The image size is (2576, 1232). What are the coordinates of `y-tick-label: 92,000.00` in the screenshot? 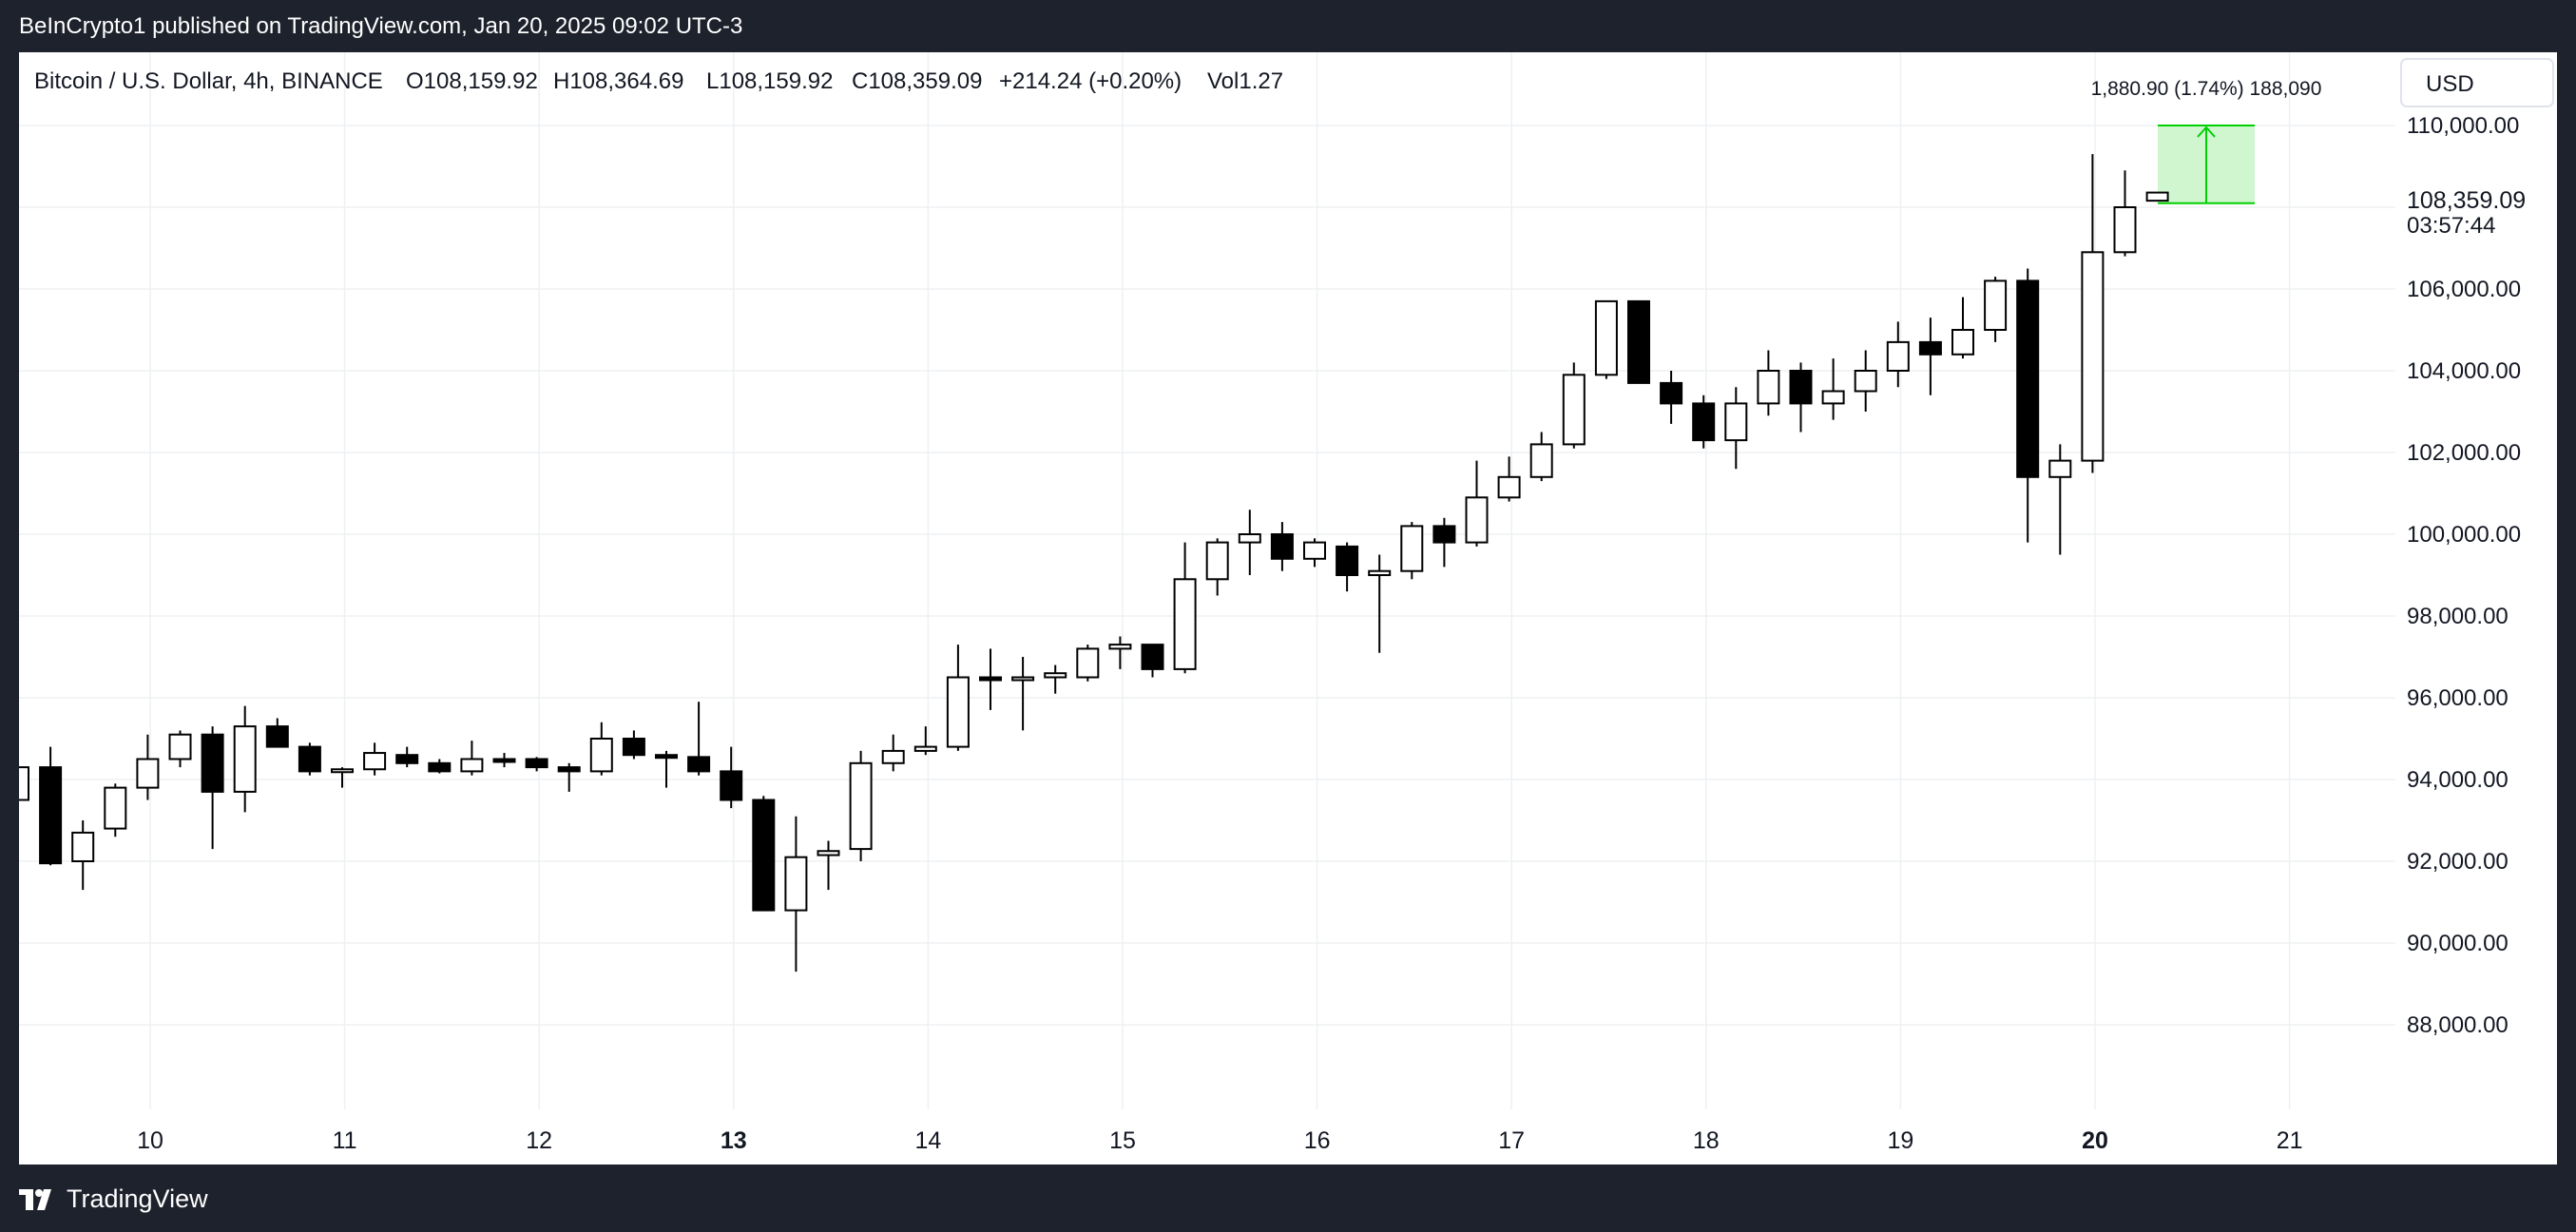 It's located at (2458, 862).